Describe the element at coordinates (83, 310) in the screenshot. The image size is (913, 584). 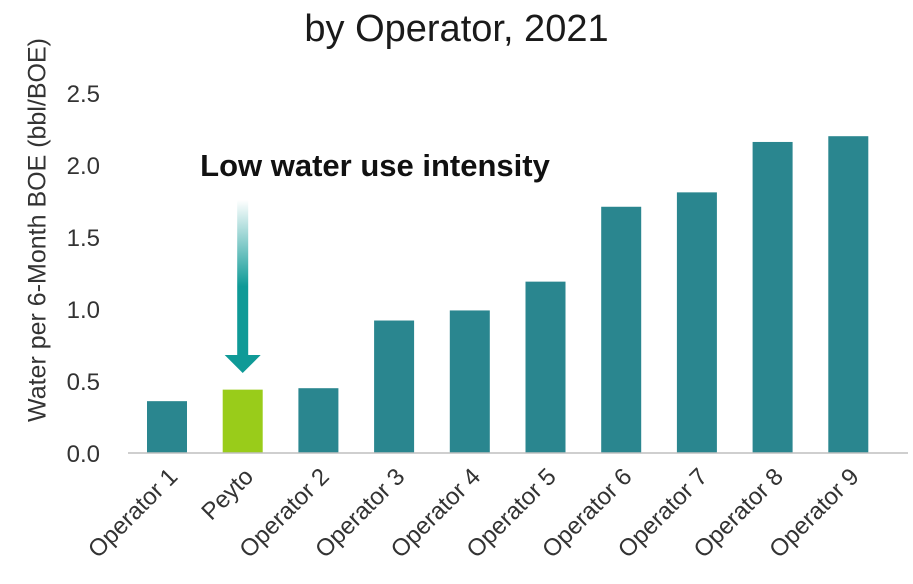
I see `y-tick-label: 1.0` at that location.